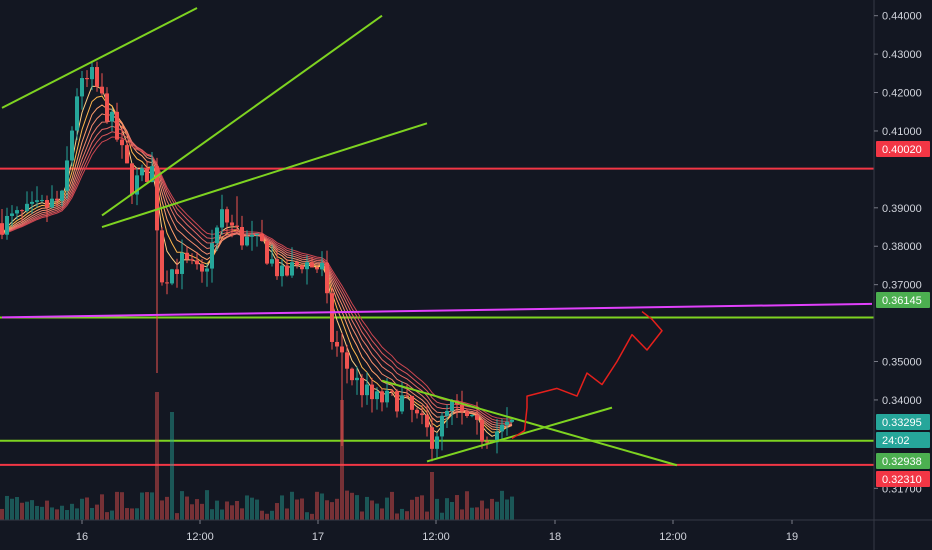 This screenshot has height=550, width=932. What do you see at coordinates (902, 55) in the screenshot?
I see `y-tick-label: 0.43000` at bounding box center [902, 55].